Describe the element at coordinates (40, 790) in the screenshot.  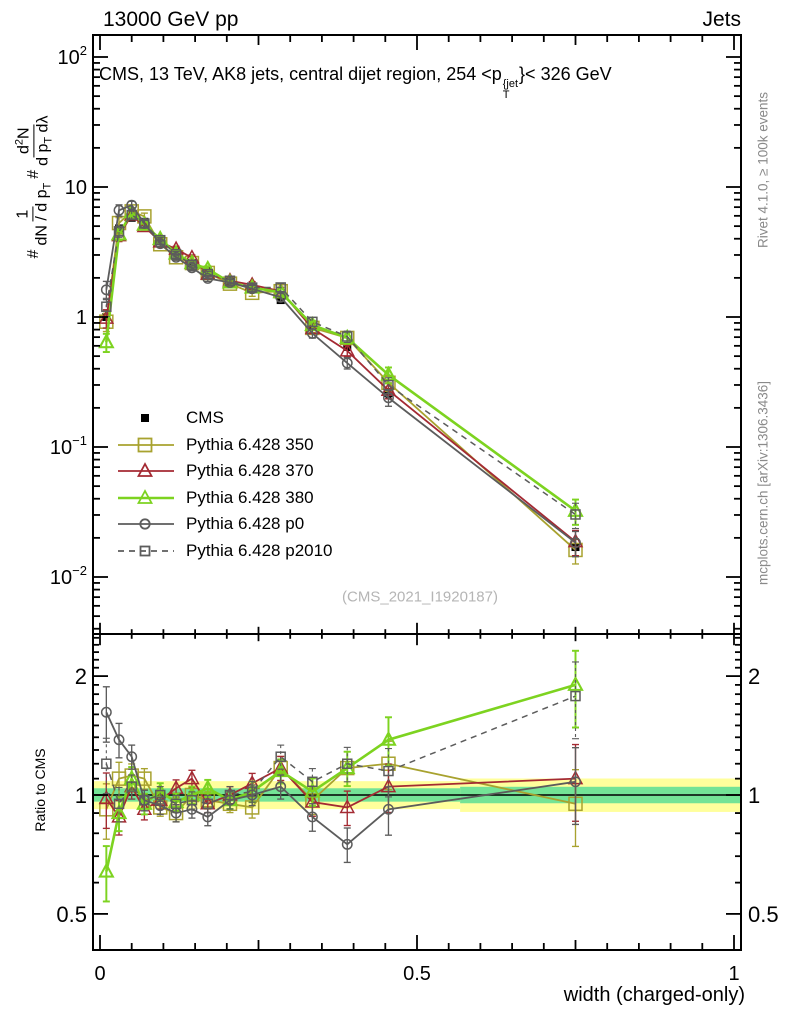
I see `ratio-y-axis-label: Ratio to CMS` at that location.